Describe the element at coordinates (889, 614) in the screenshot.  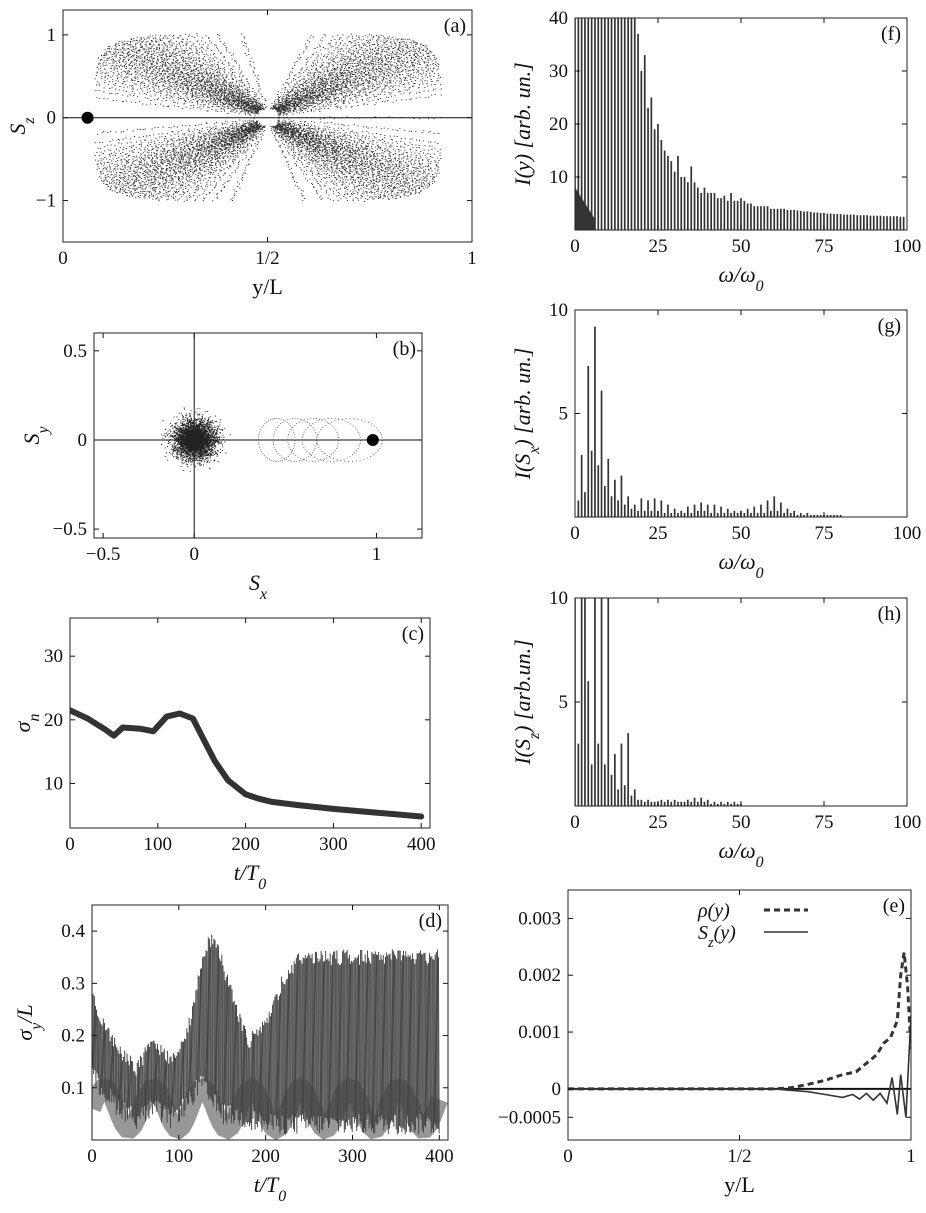
I see `panel-tag-h: (h)` at that location.